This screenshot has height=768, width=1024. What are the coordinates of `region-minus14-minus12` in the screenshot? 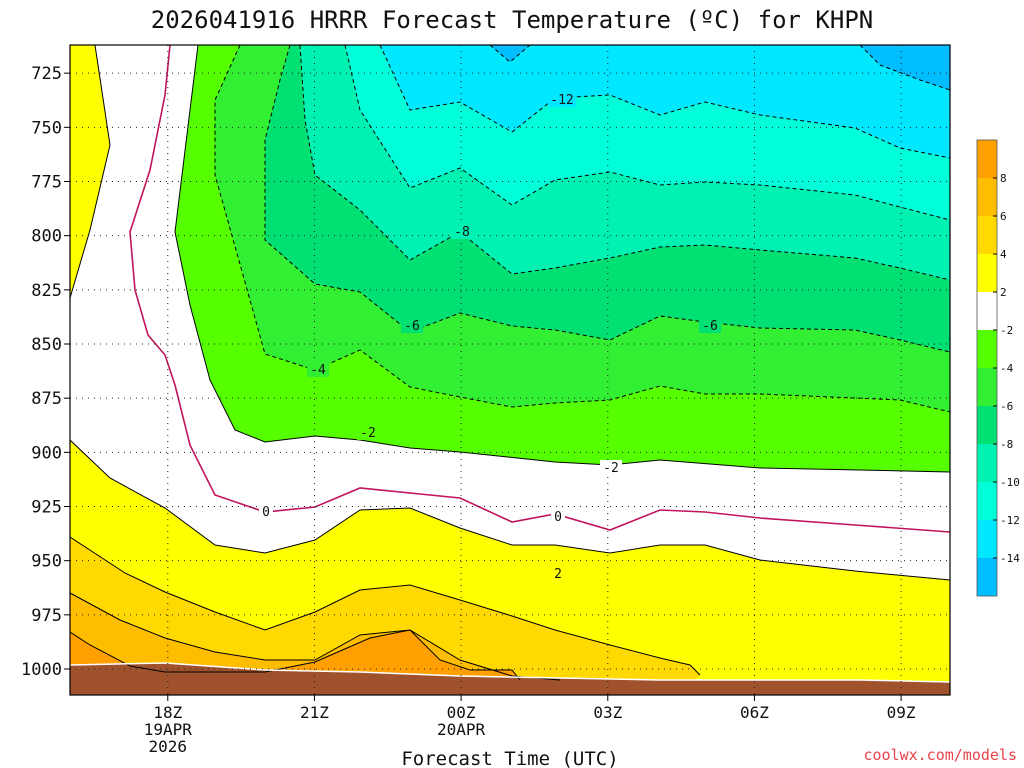 It's located at (665, 101).